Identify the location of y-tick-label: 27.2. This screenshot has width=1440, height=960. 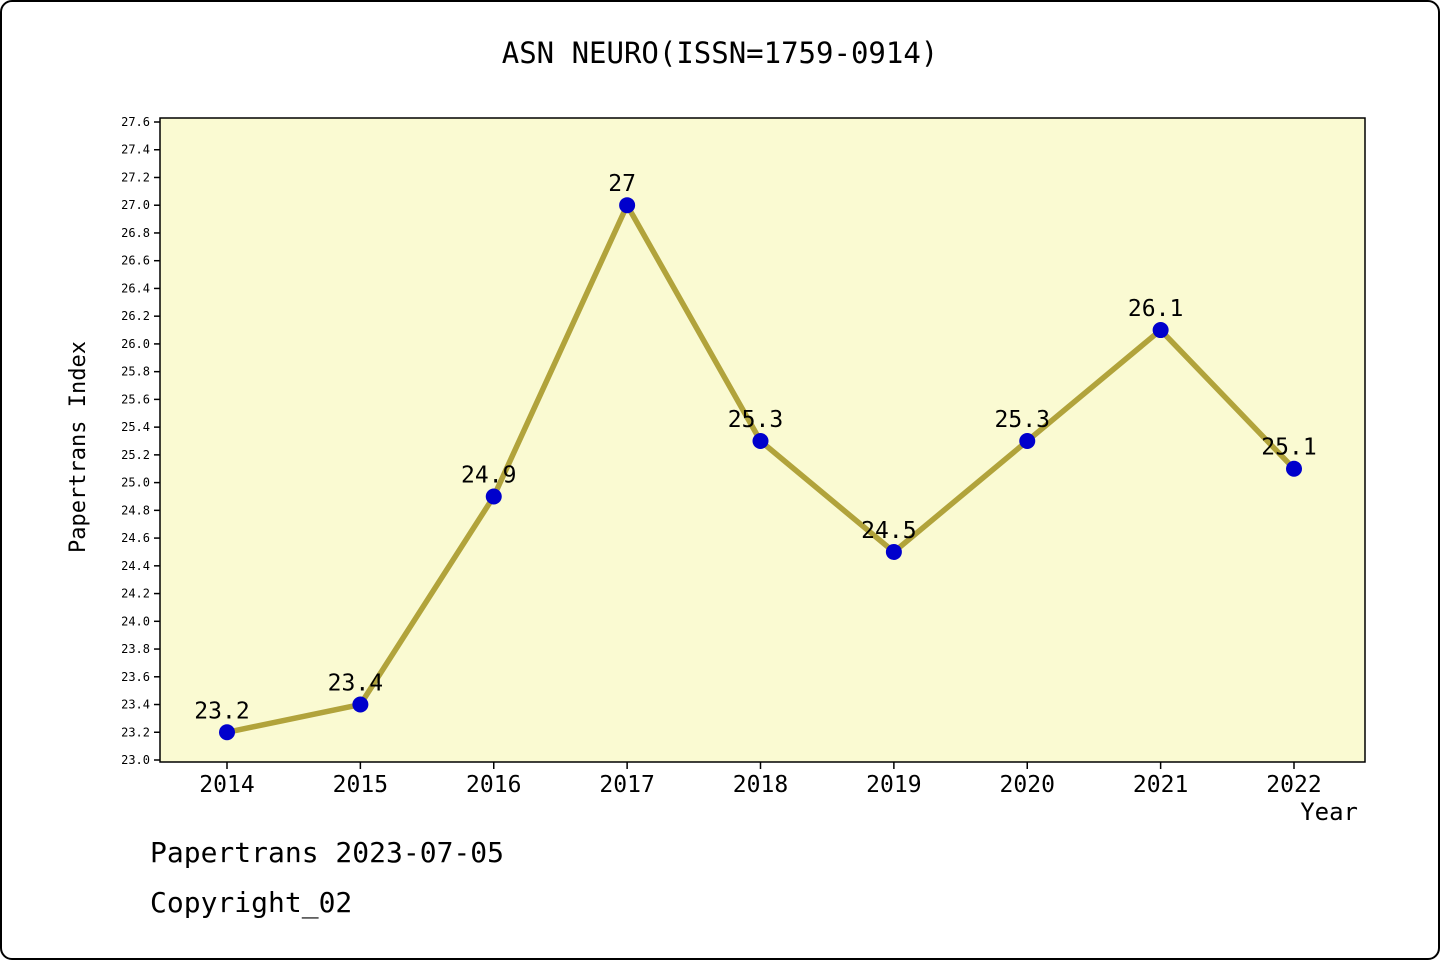
(135, 177).